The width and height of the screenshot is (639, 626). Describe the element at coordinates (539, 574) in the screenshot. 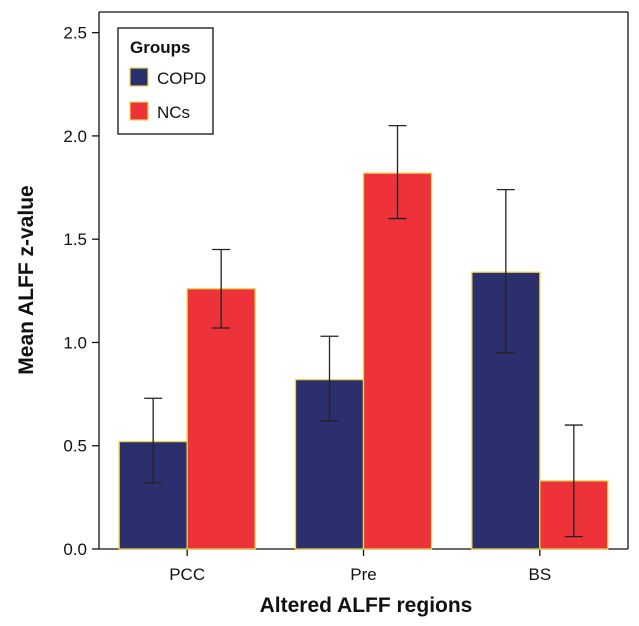

I see `x-tick-label: BS` at that location.